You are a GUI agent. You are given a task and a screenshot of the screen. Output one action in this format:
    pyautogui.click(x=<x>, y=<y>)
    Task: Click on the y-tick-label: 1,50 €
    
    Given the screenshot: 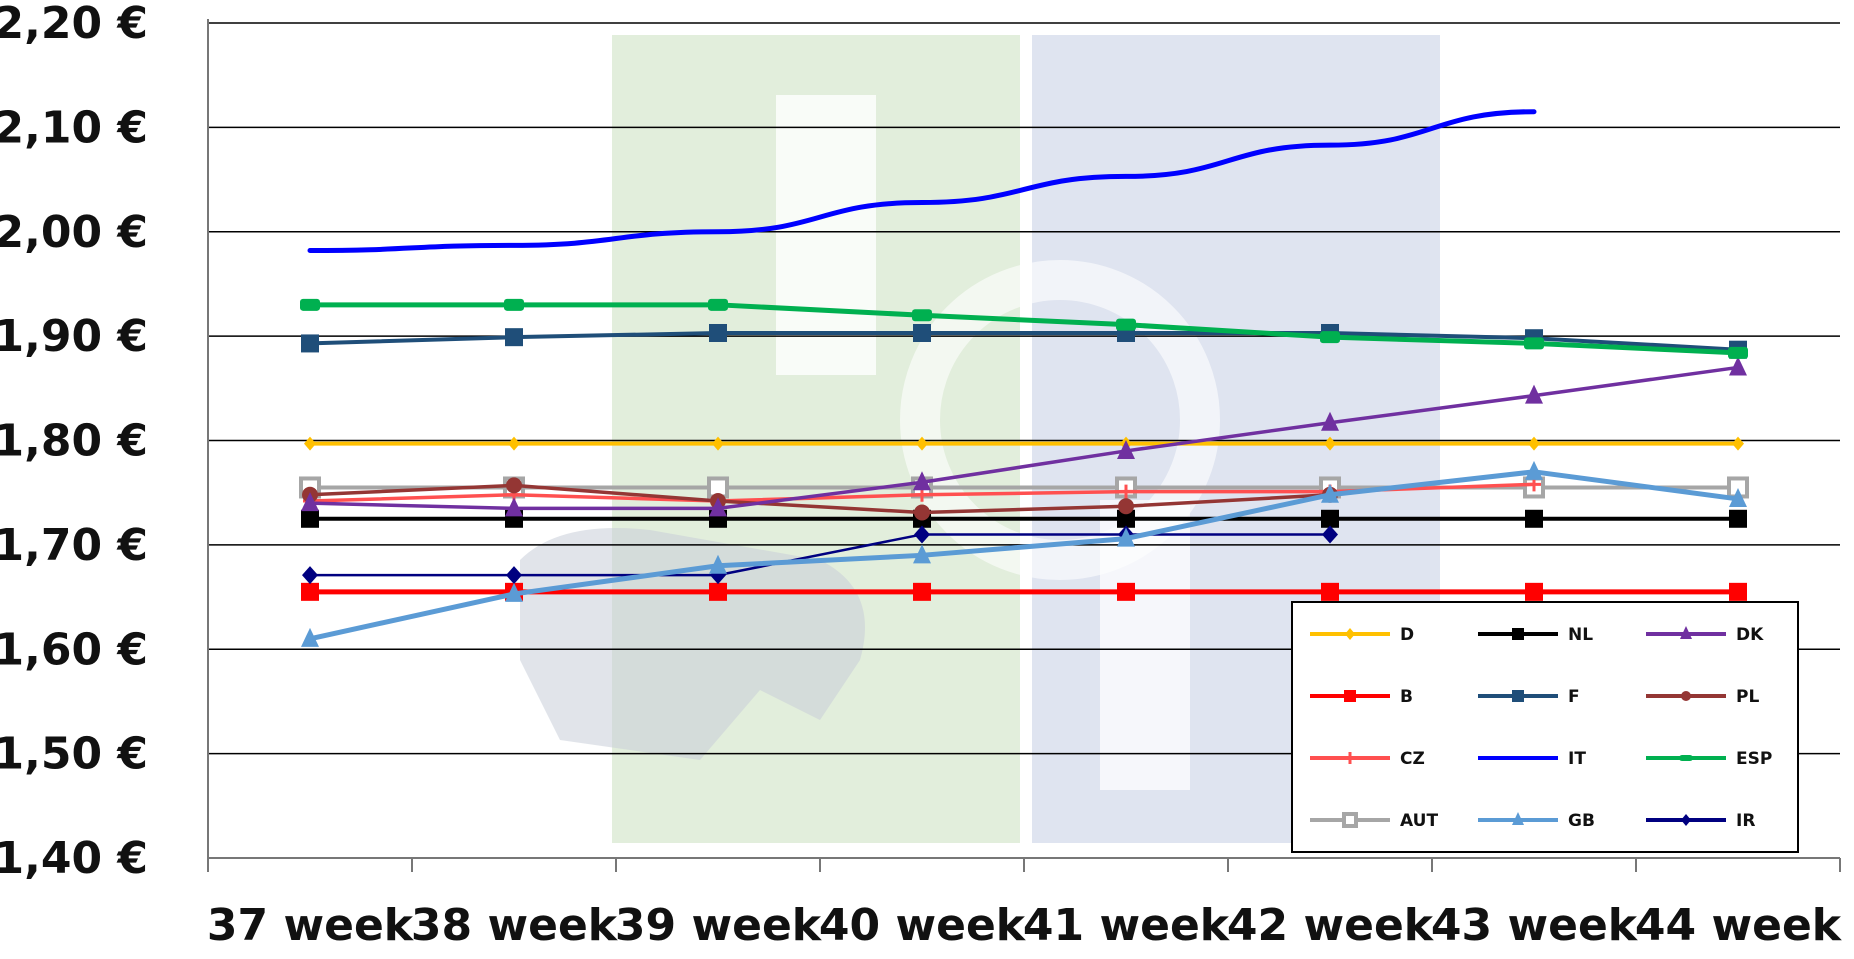 What is the action you would take?
    pyautogui.click(x=74, y=754)
    